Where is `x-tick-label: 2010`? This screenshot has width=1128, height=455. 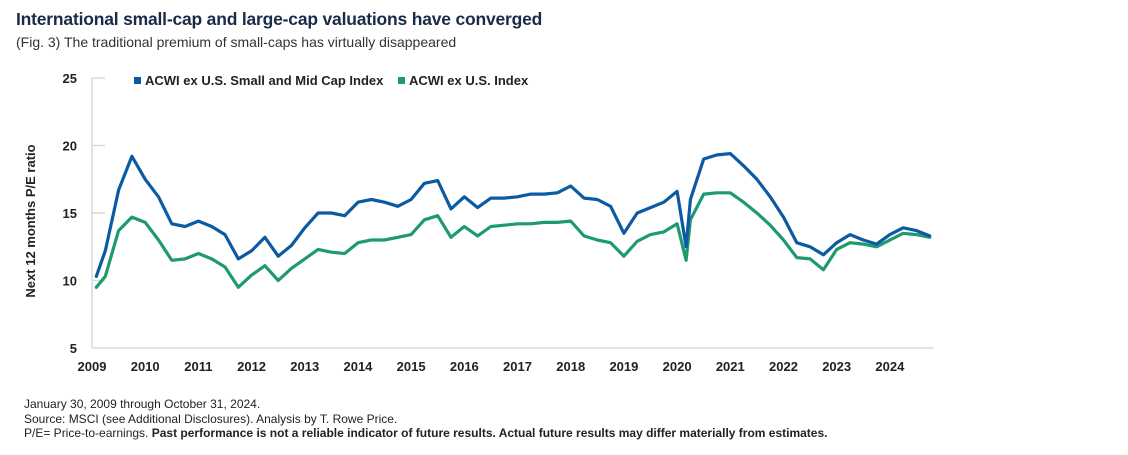 x-tick-label: 2010 is located at coordinates (145, 366).